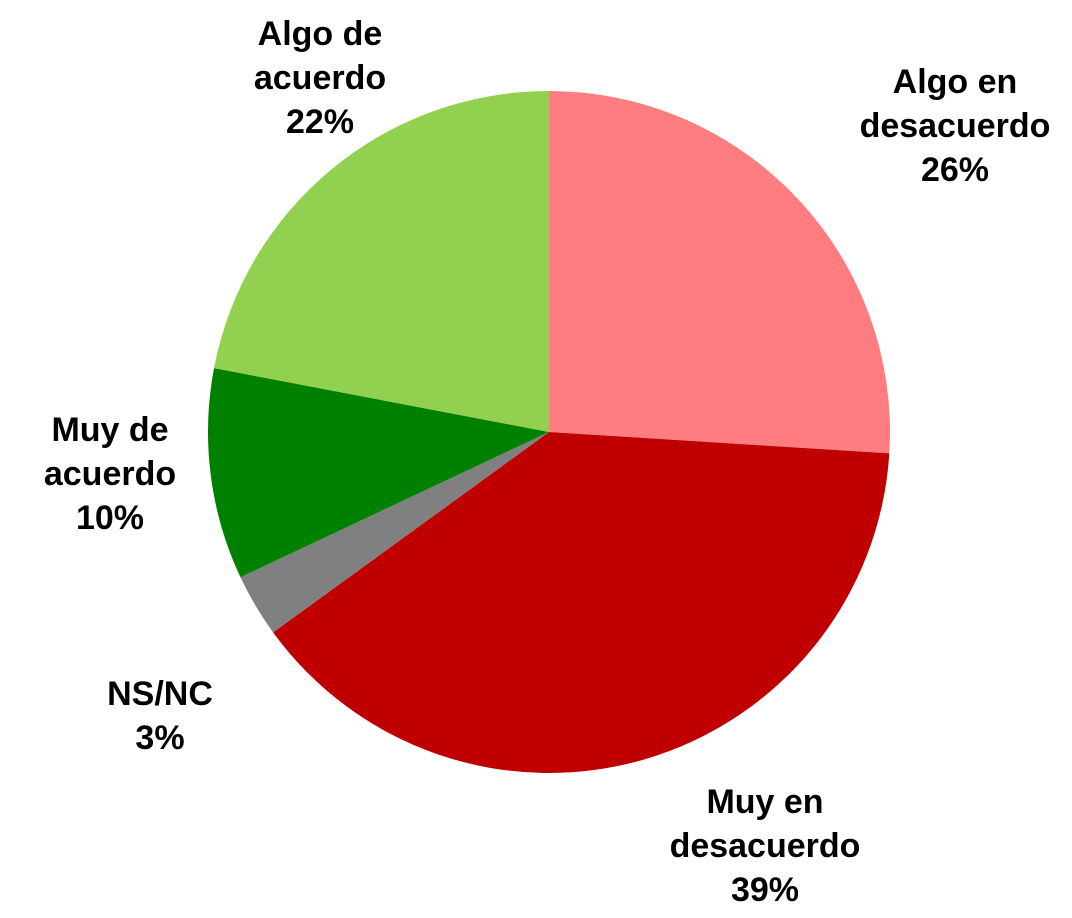  I want to click on data-label: Muy de acuerdo 10%, so click(110, 474).